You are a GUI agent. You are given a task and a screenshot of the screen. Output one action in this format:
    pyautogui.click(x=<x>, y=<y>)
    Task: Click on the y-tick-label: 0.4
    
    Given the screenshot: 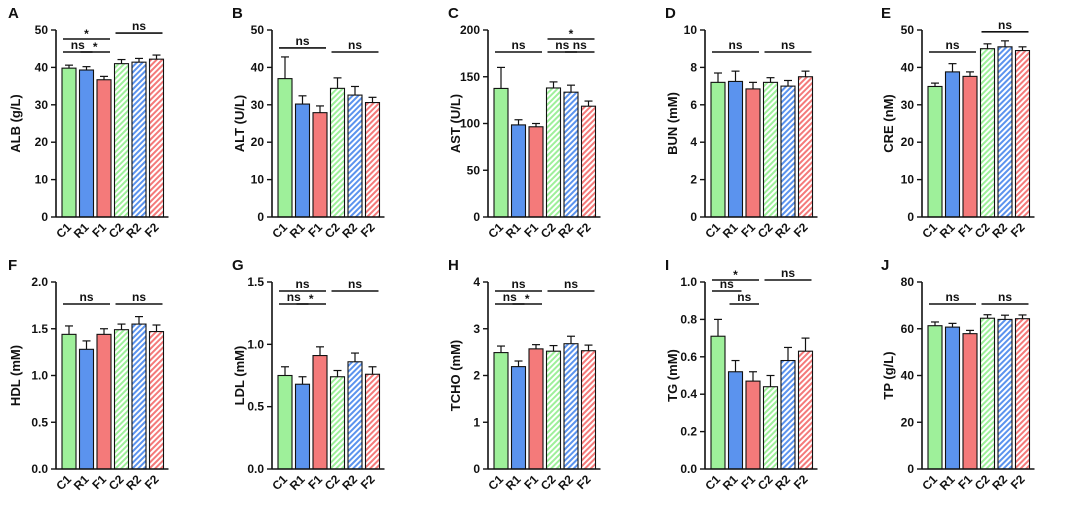 What is the action you would take?
    pyautogui.click(x=688, y=394)
    